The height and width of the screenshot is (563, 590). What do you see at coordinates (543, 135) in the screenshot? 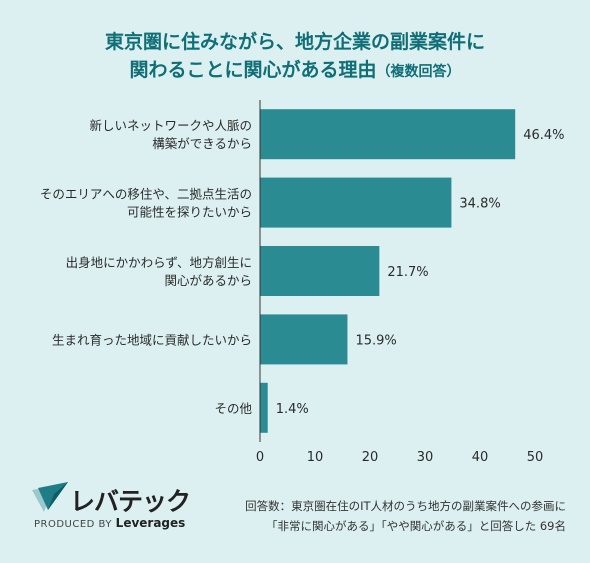
I see `data-label: 46.4%` at bounding box center [543, 135].